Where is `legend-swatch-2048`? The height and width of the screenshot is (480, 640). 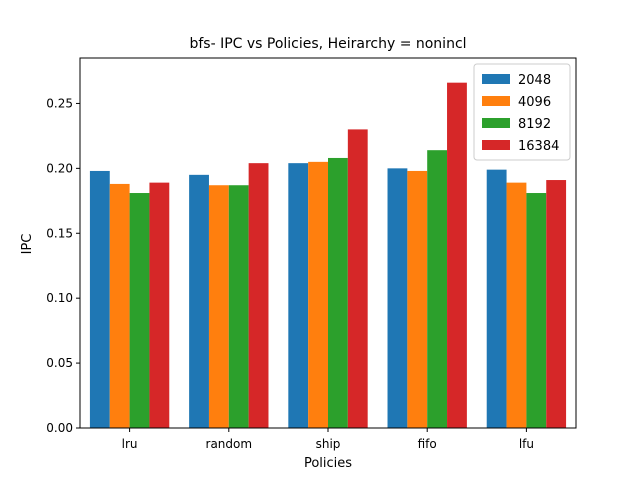
legend-swatch-2048 is located at coordinates (496, 79).